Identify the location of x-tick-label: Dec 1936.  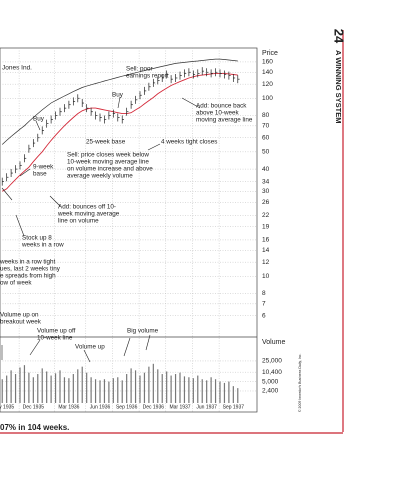
(154, 407).